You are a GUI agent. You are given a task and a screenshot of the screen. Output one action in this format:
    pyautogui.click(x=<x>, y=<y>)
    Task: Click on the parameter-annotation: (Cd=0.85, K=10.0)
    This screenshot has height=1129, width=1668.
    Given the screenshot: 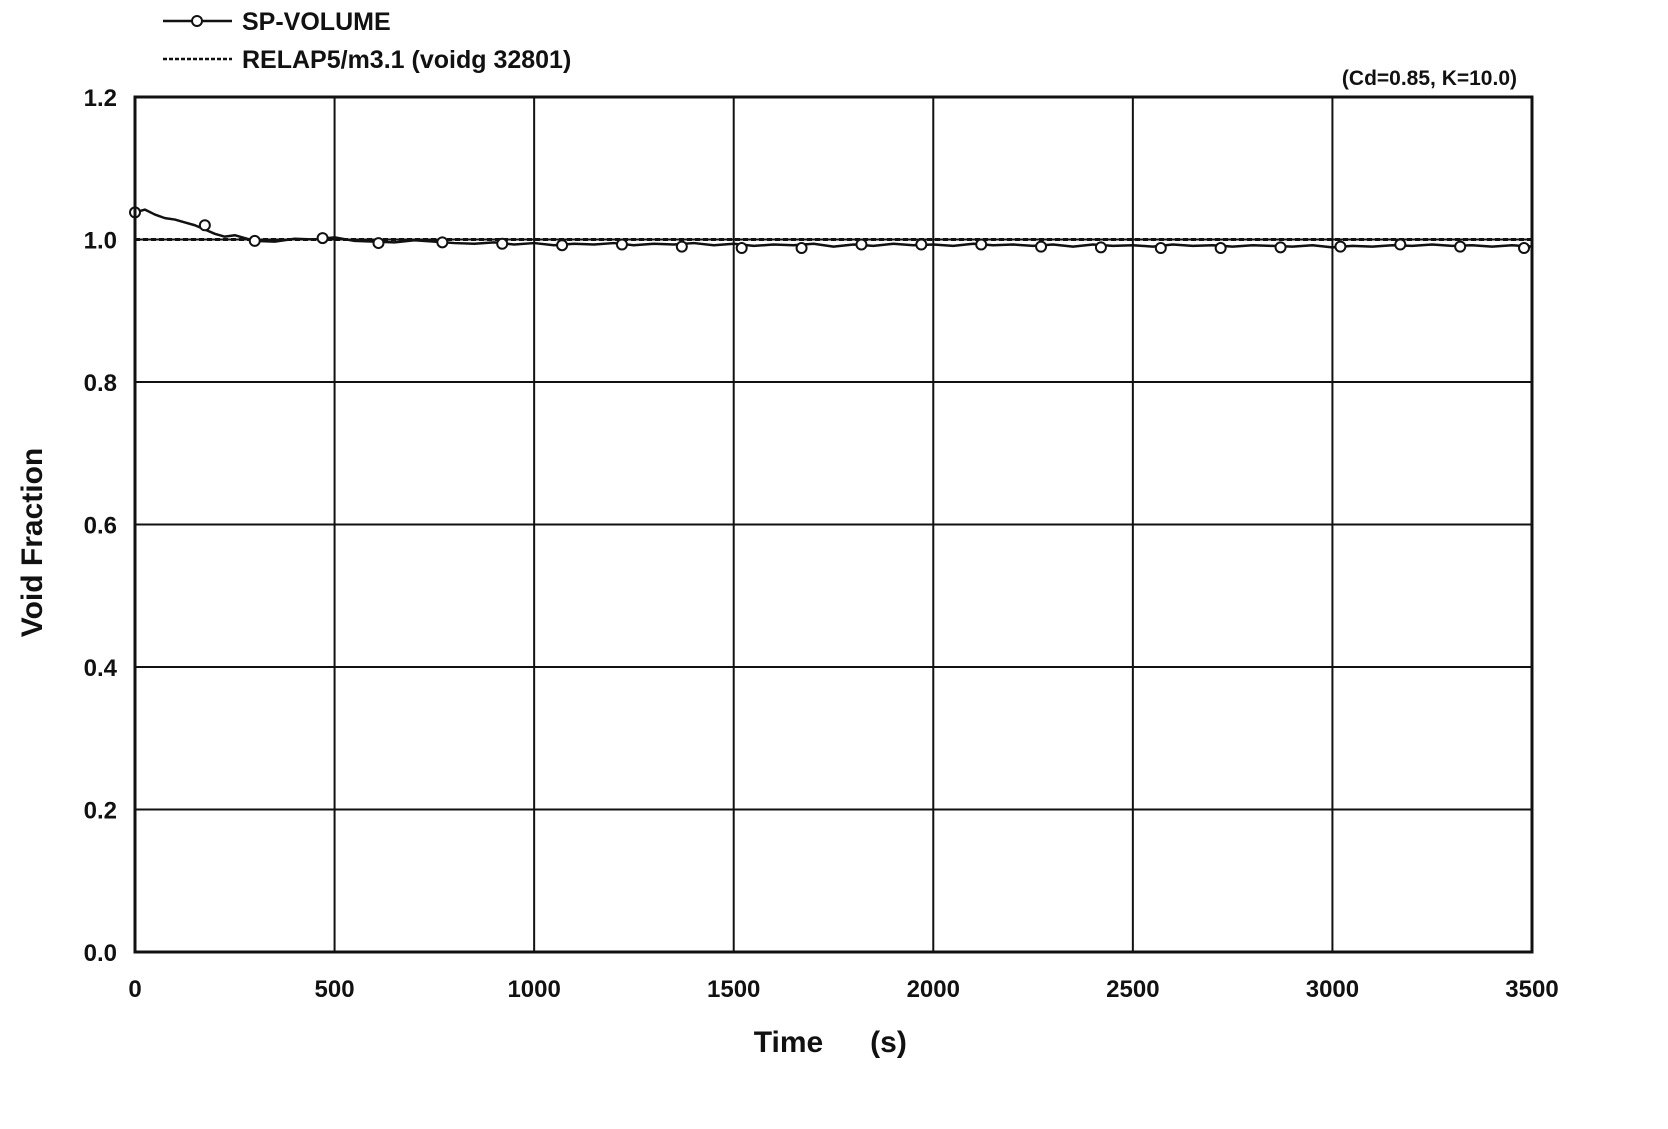 What is the action you would take?
    pyautogui.click(x=1429, y=78)
    